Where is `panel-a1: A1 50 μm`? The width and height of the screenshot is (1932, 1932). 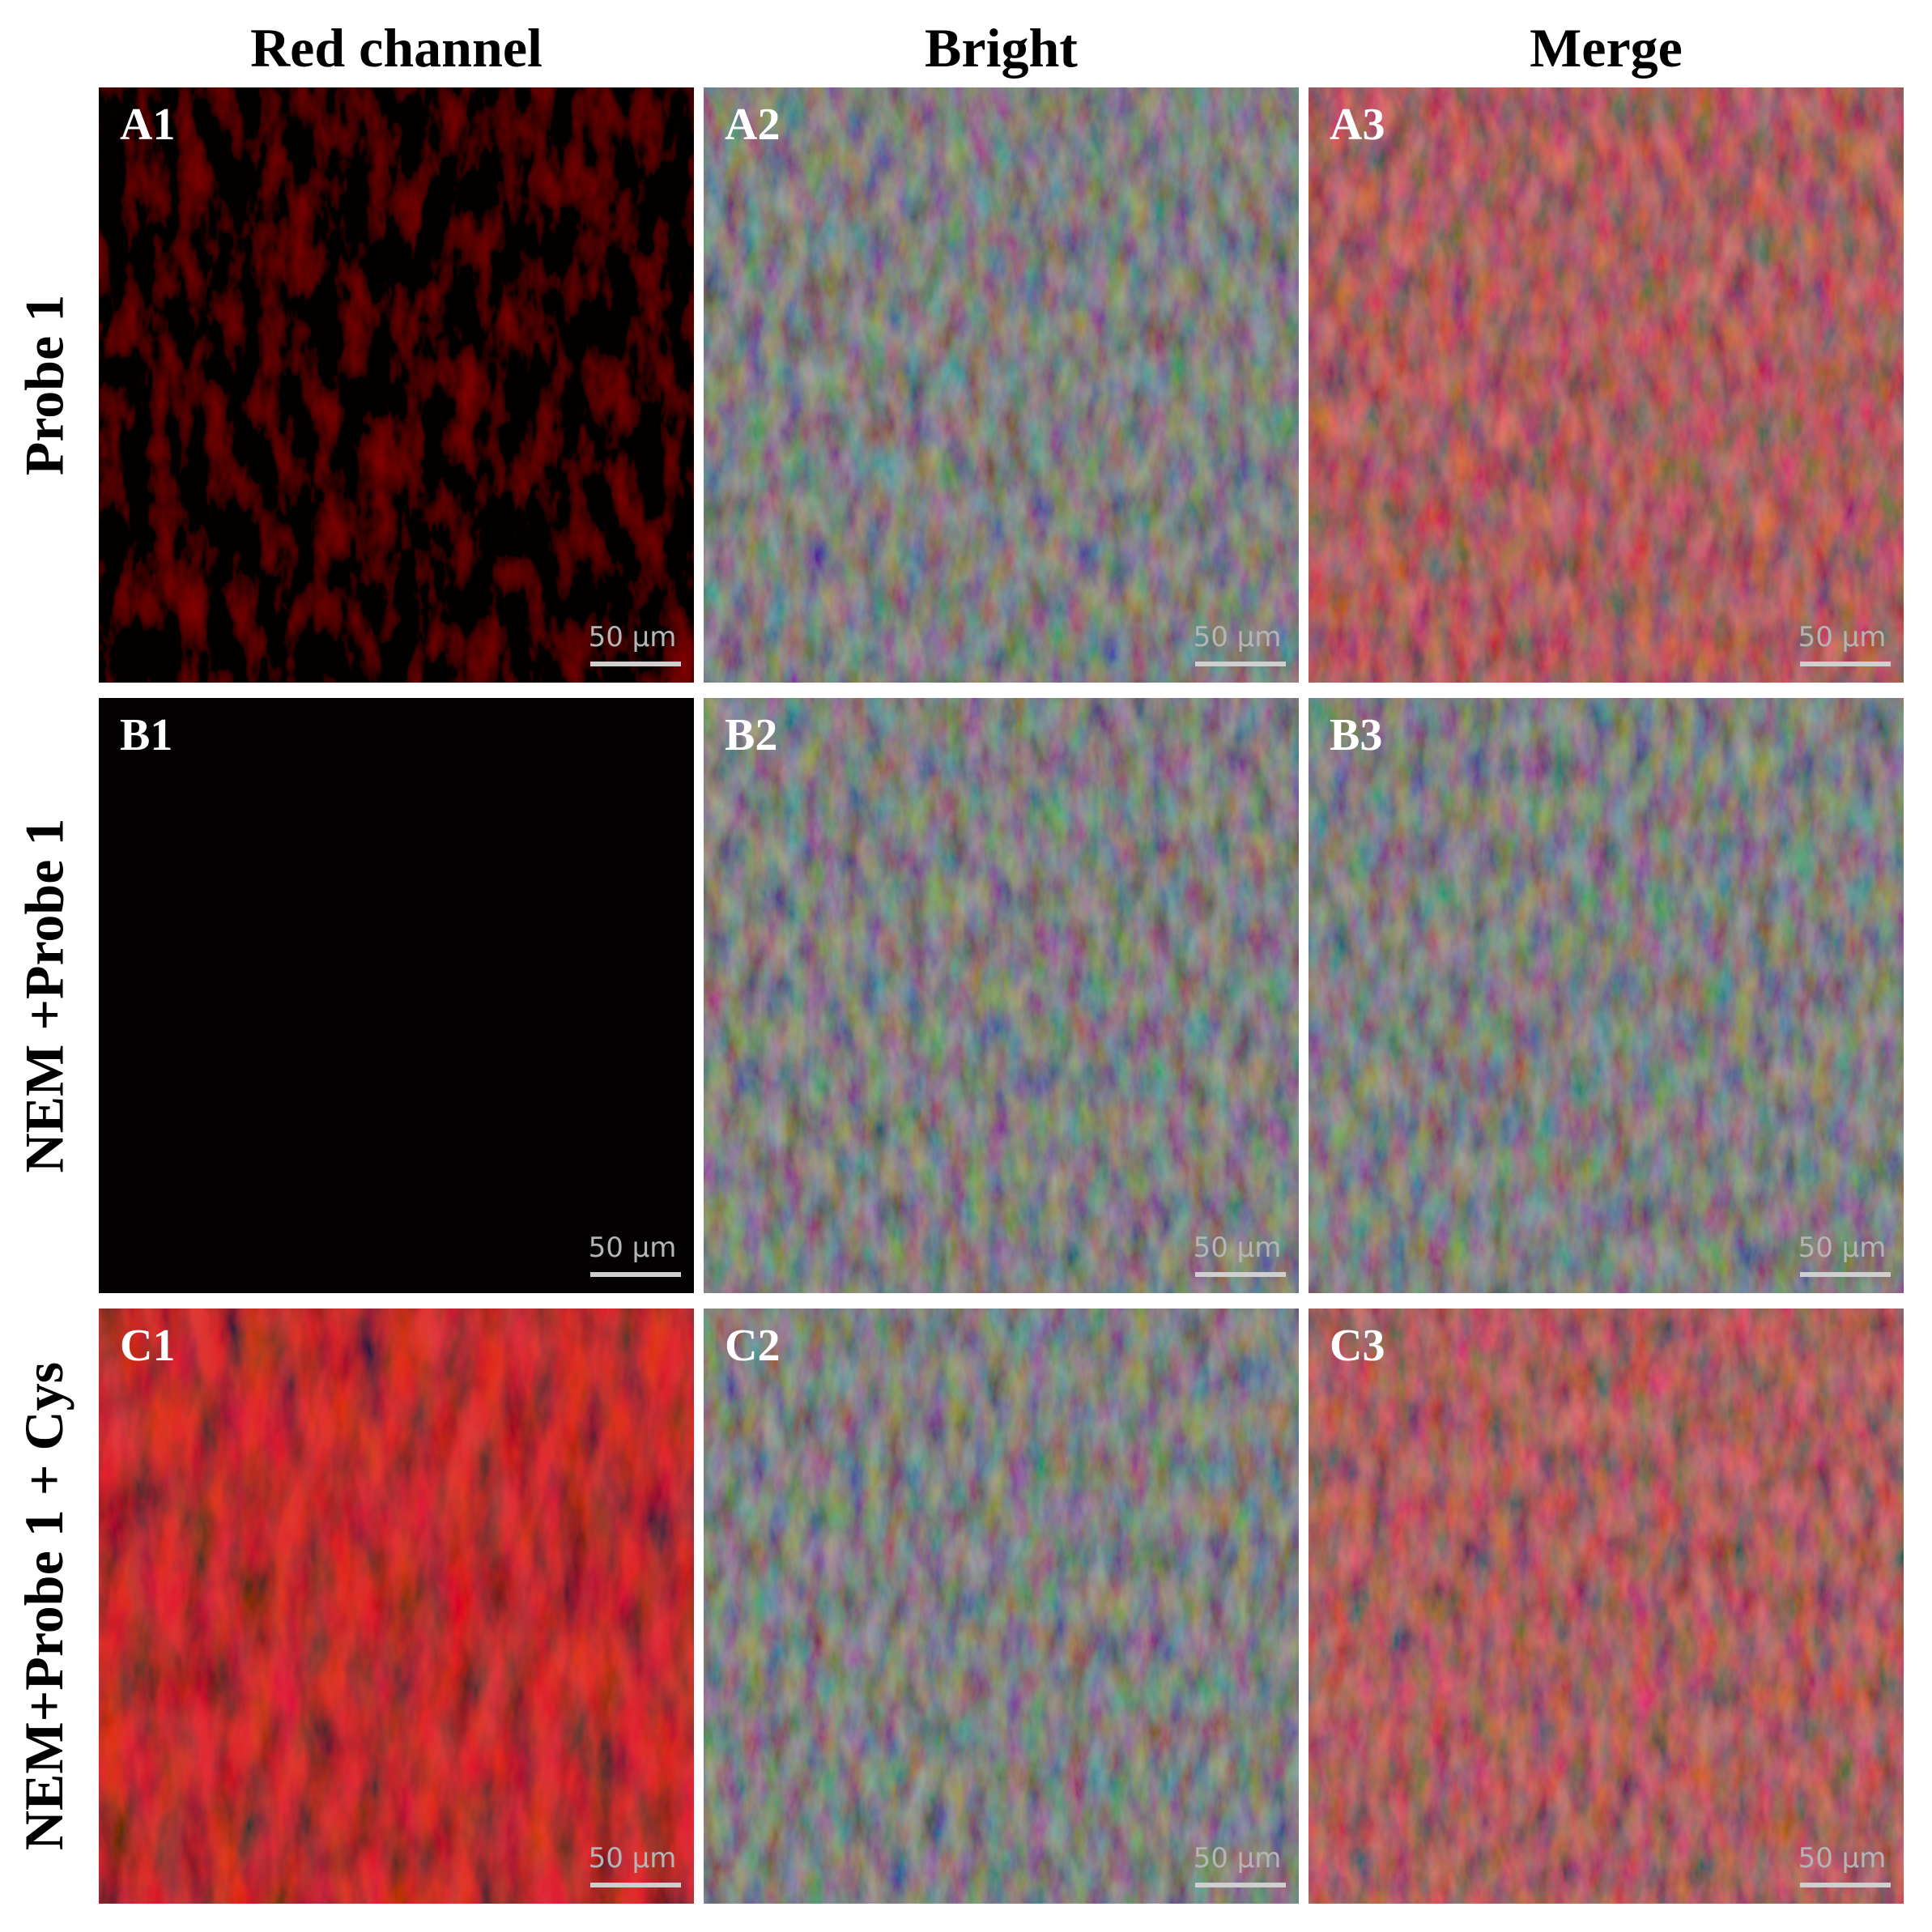 panel-a1: A1 50 μm is located at coordinates (396, 385).